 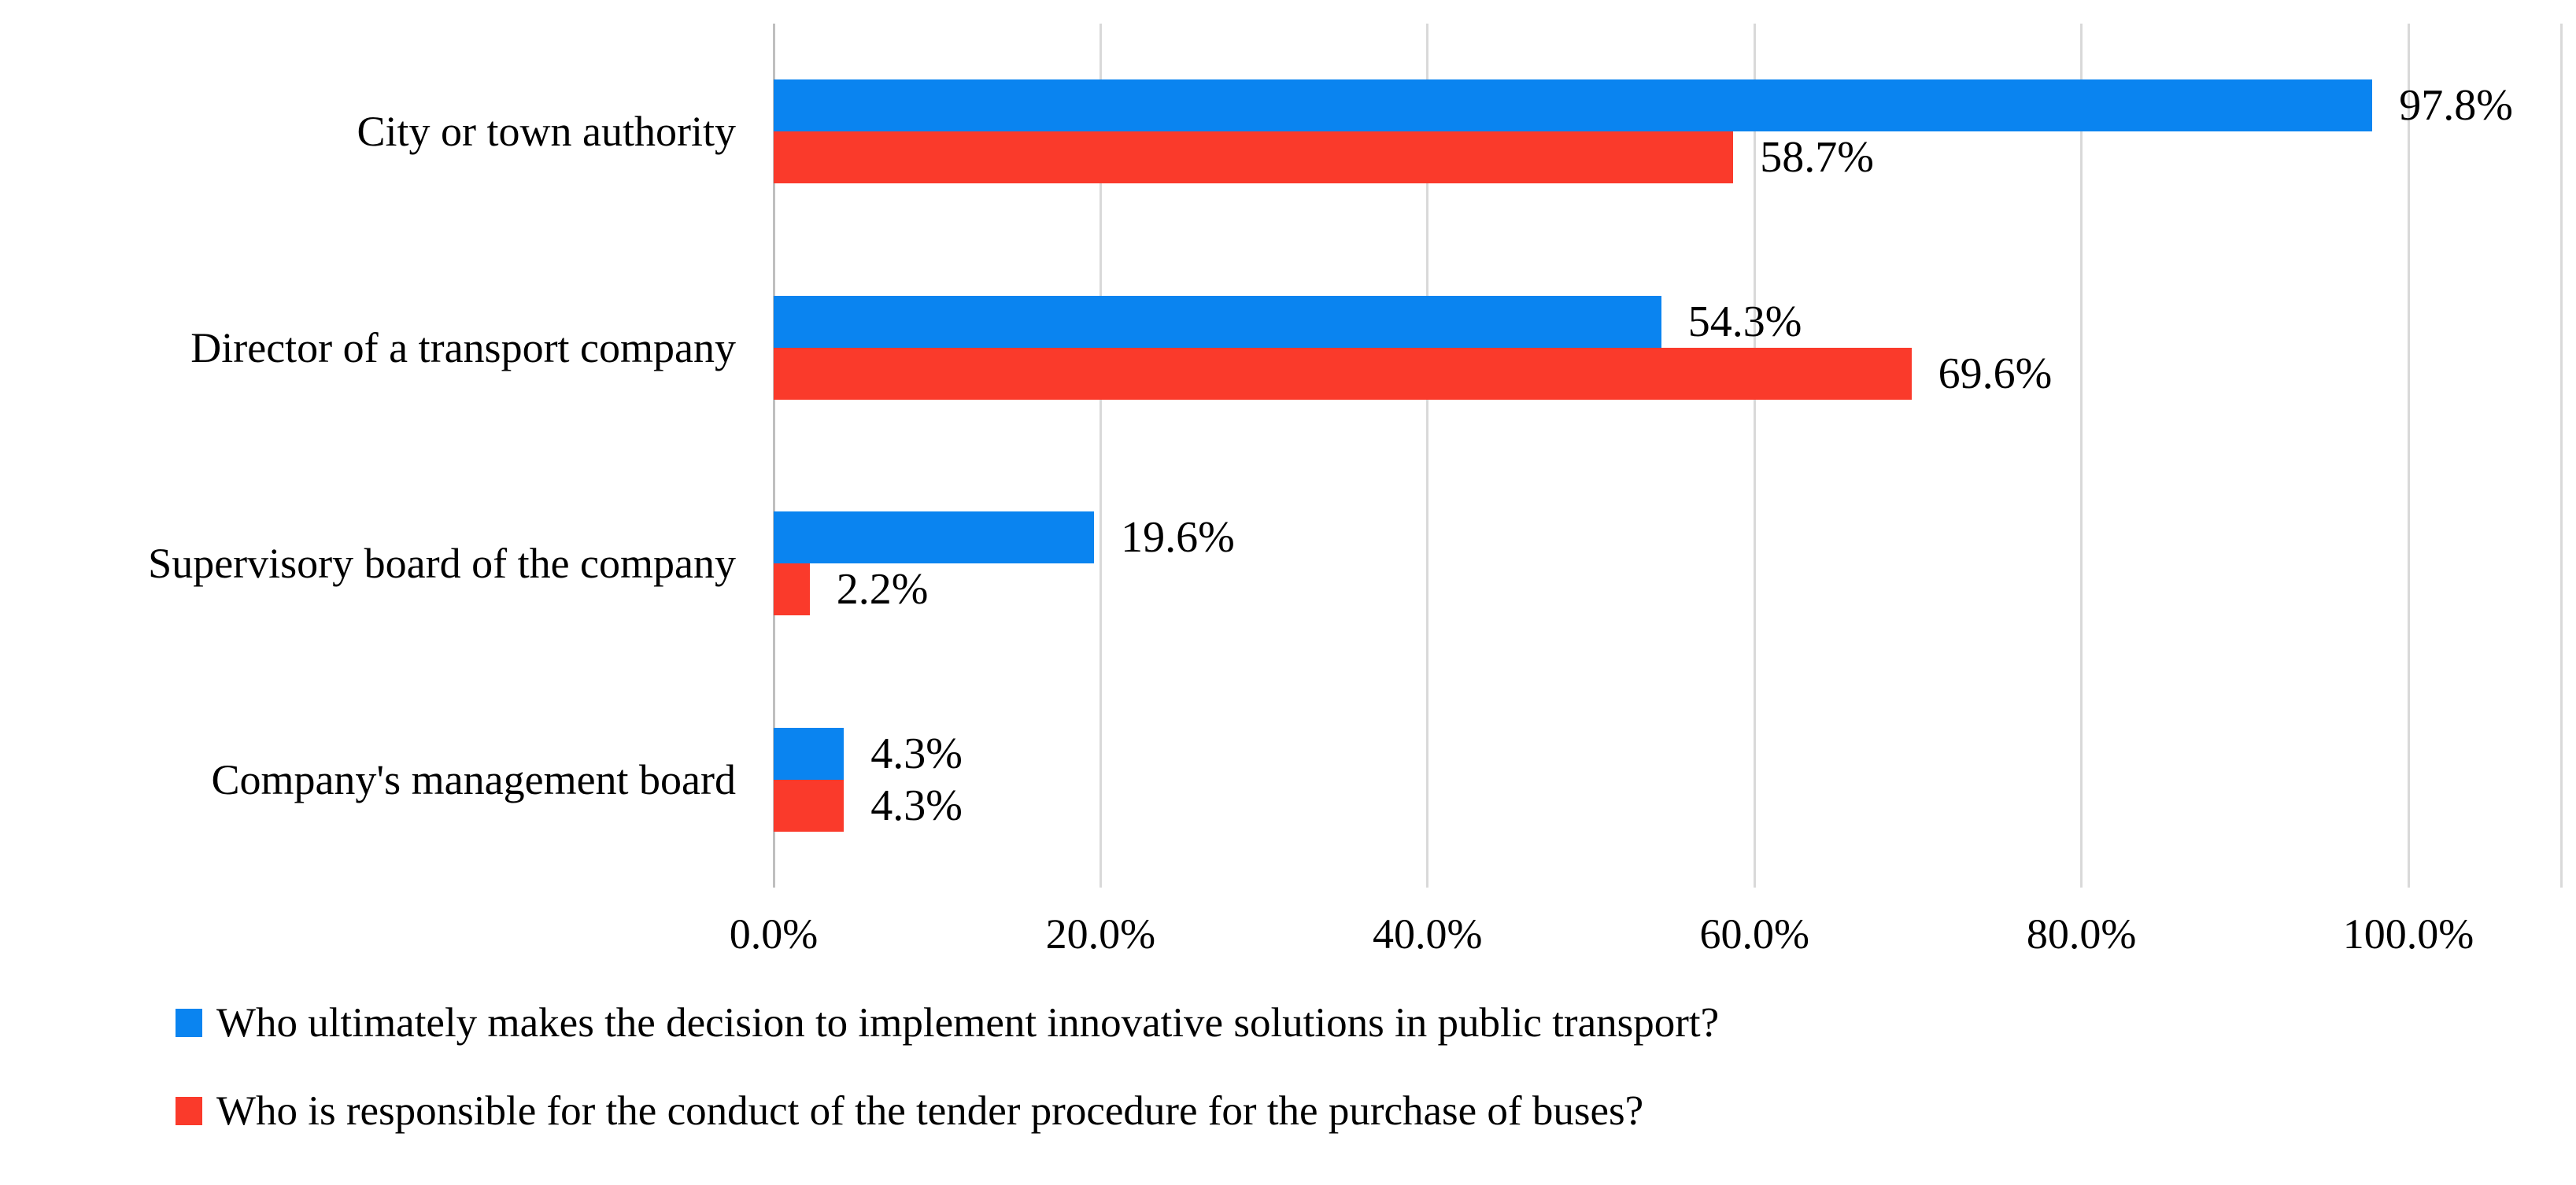 What do you see at coordinates (809, 805) in the screenshot?
I see `bar-series1-group3` at bounding box center [809, 805].